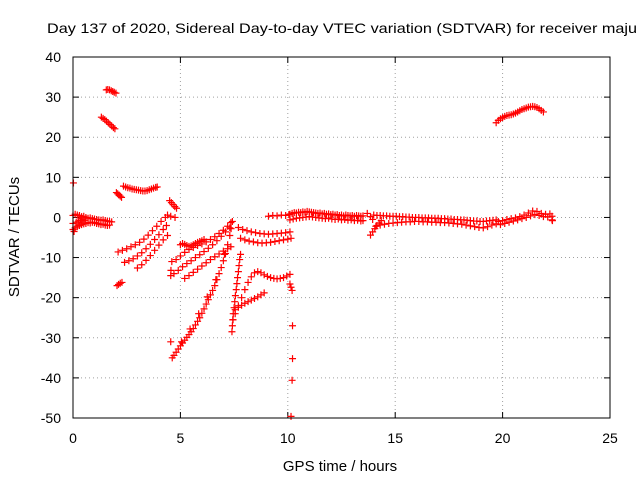 This screenshot has width=640, height=480. Describe the element at coordinates (610, 438) in the screenshot. I see `x-tick-label: 25` at that location.